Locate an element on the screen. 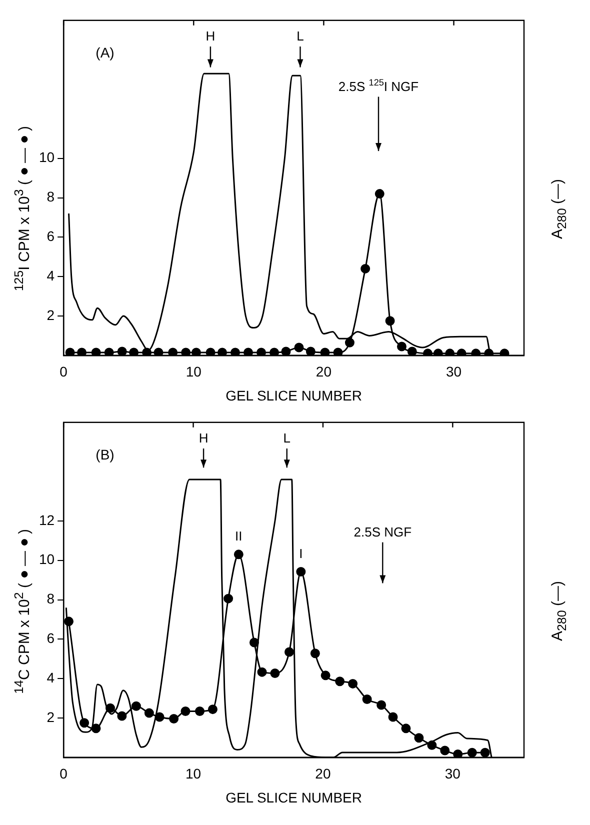 Image resolution: width=590 pixels, height=825 pixels. annotation: II is located at coordinates (238, 536).